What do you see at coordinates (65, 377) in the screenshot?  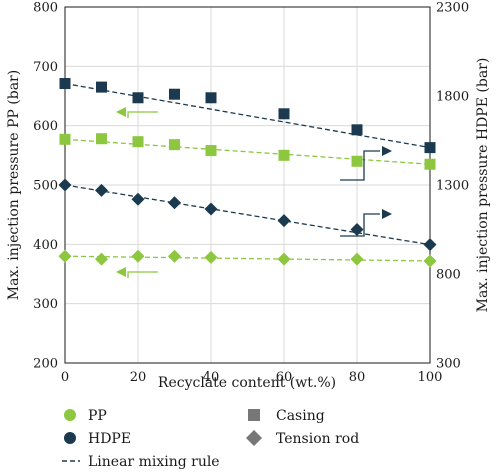 I see `x-tick-label: 0` at bounding box center [65, 377].